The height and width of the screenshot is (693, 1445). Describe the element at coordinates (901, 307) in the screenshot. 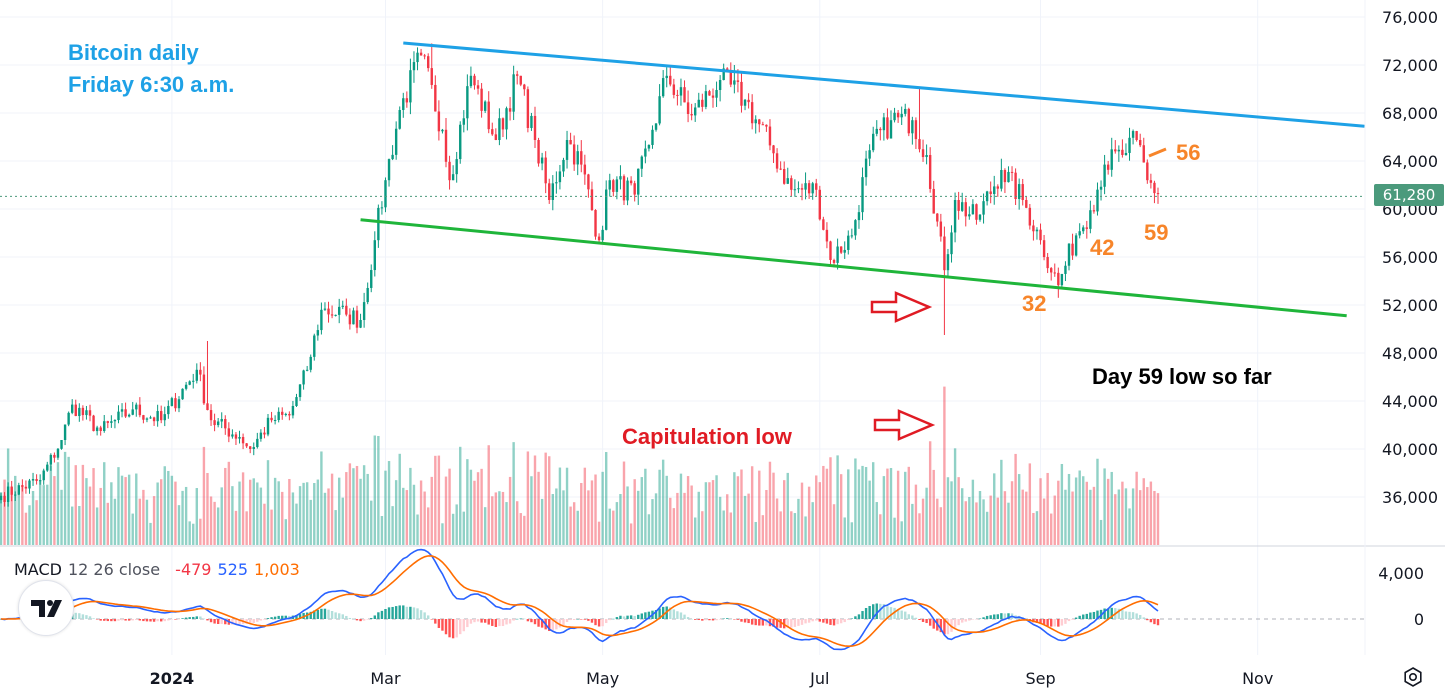

I see `arrow-icon-price` at that location.